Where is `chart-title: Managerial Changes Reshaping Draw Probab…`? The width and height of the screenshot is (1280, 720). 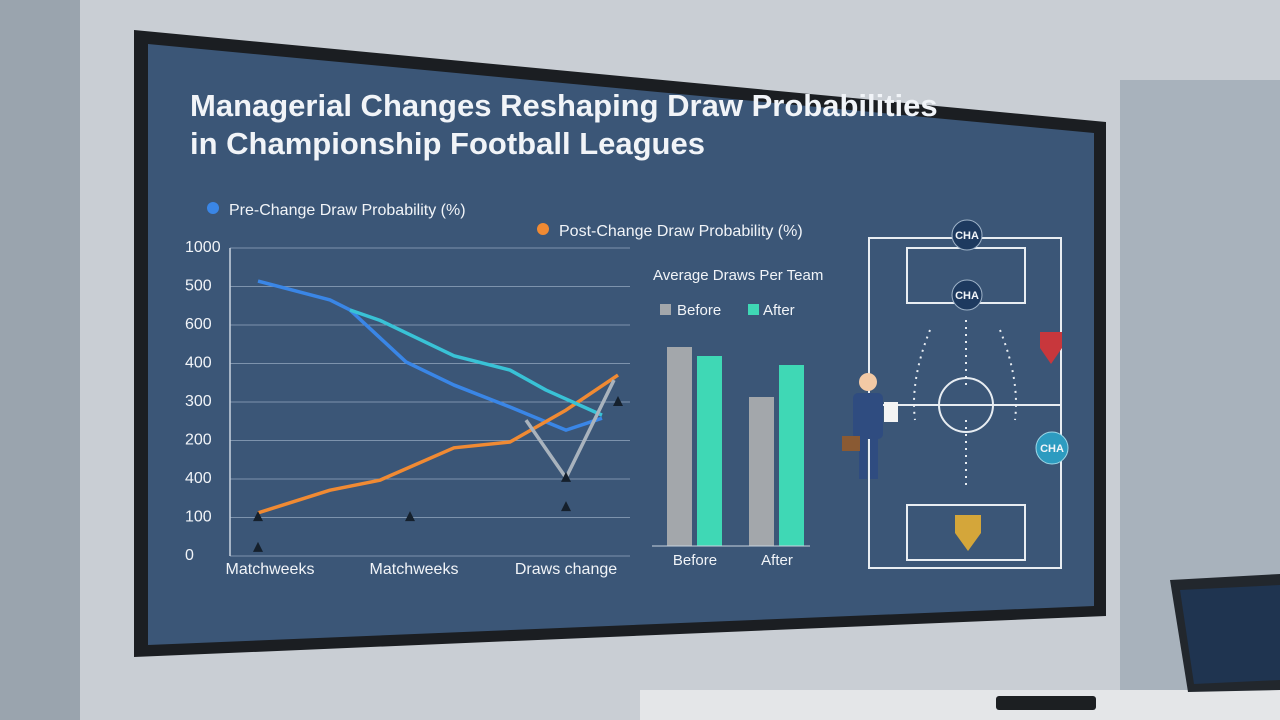
chart-title: Managerial Changes Reshaping Draw Probab… is located at coordinates (564, 105).